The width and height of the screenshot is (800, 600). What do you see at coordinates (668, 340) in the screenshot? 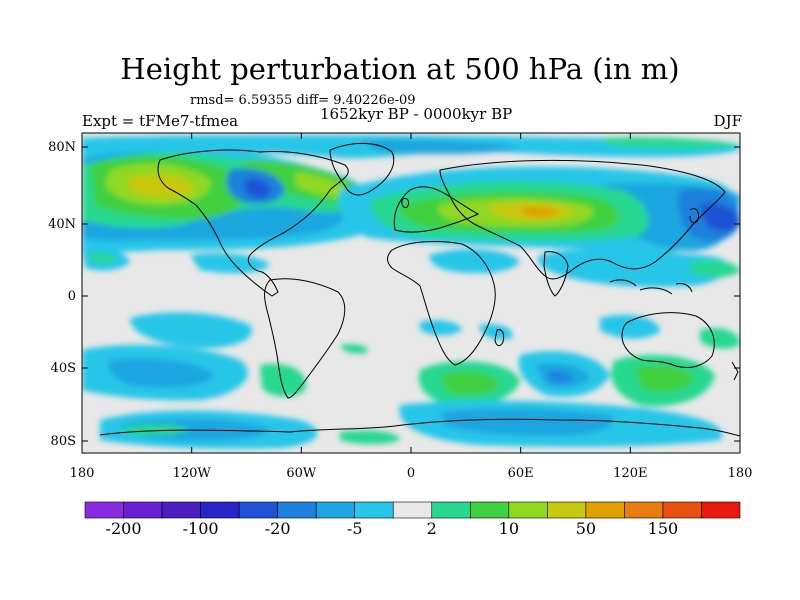
I see `coastline-australia` at bounding box center [668, 340].